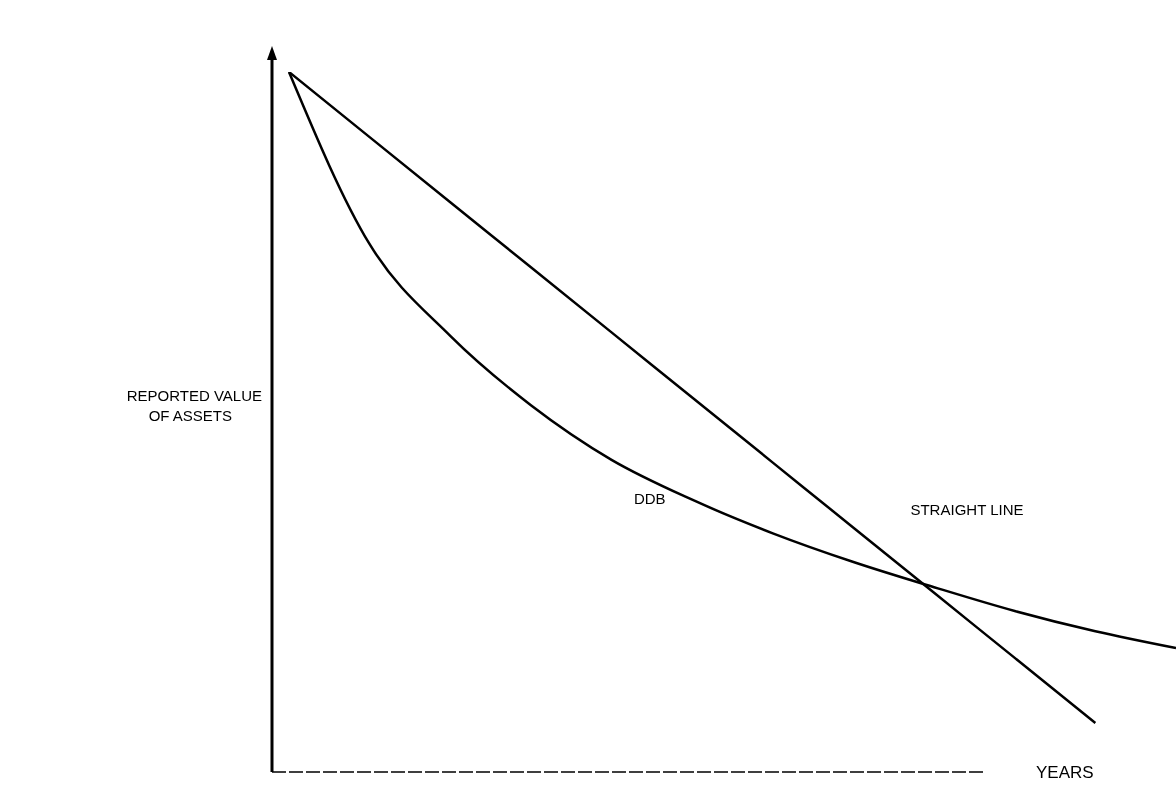 The height and width of the screenshot is (788, 1176). I want to click on text: STRAIGHT LINE, so click(967, 509).